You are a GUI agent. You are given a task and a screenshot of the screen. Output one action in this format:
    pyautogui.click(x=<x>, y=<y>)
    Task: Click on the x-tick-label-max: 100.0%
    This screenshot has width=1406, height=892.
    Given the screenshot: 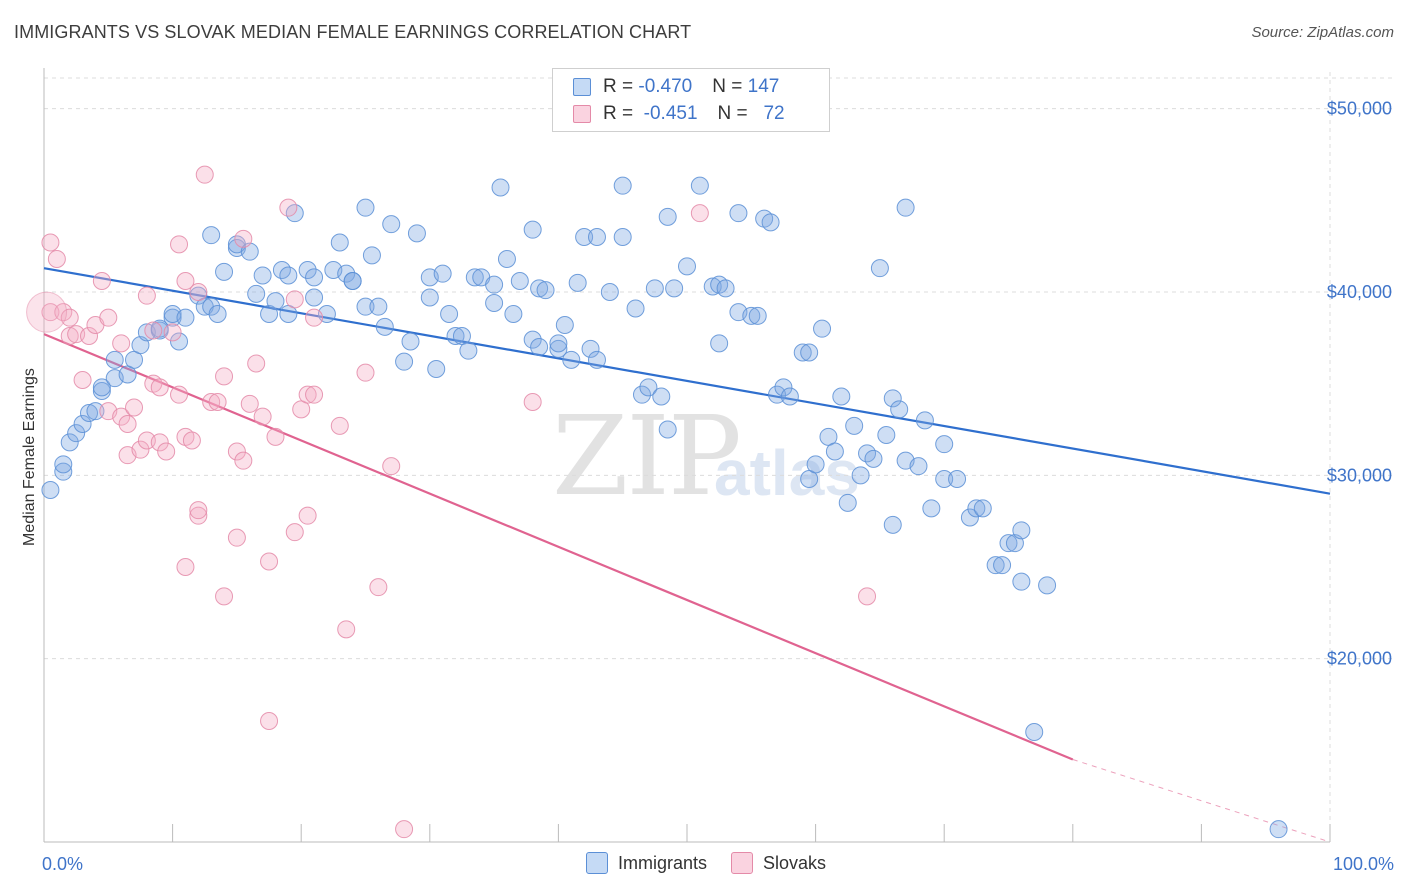 What is the action you would take?
    pyautogui.click(x=1363, y=864)
    